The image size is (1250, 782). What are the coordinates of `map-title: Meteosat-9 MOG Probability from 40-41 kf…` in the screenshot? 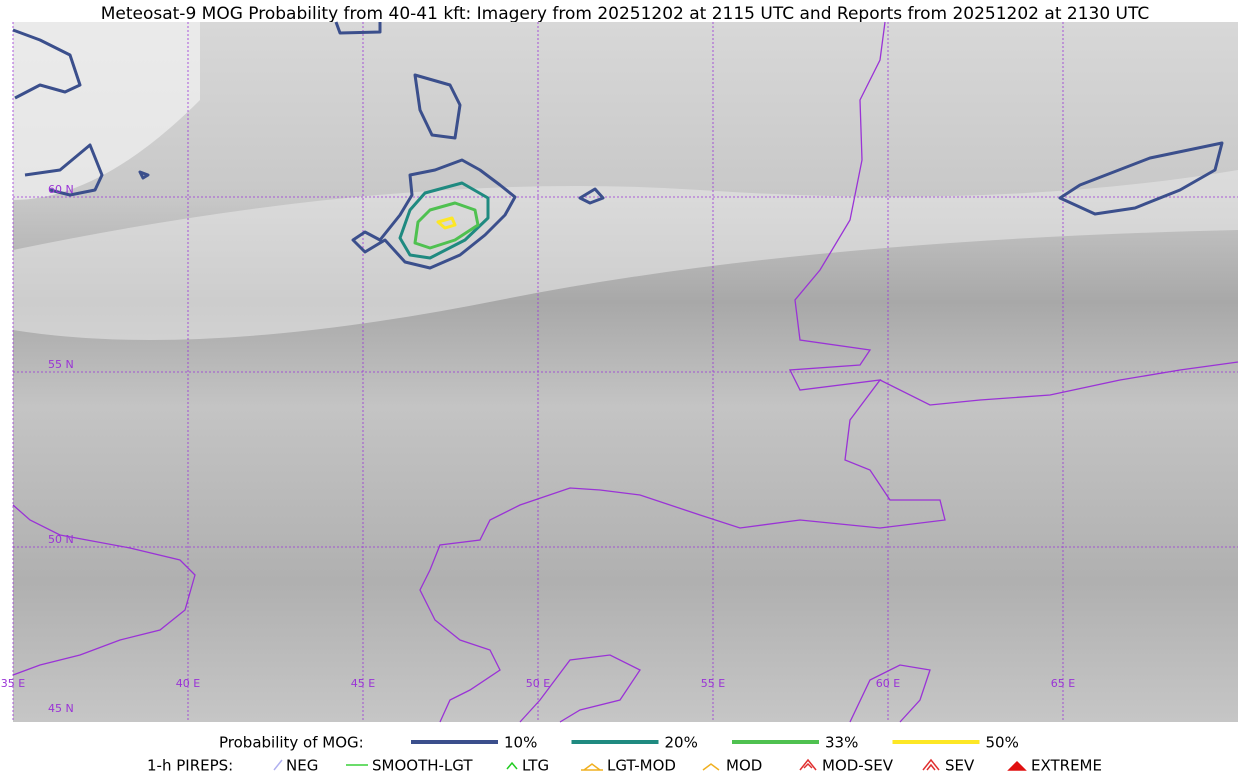 It's located at (625, 14).